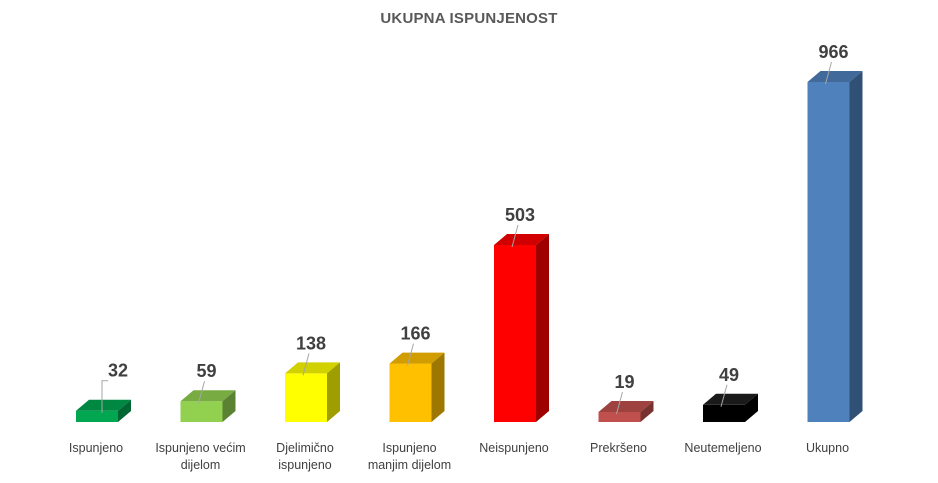 The width and height of the screenshot is (938, 483). I want to click on data-label: 19, so click(624, 382).